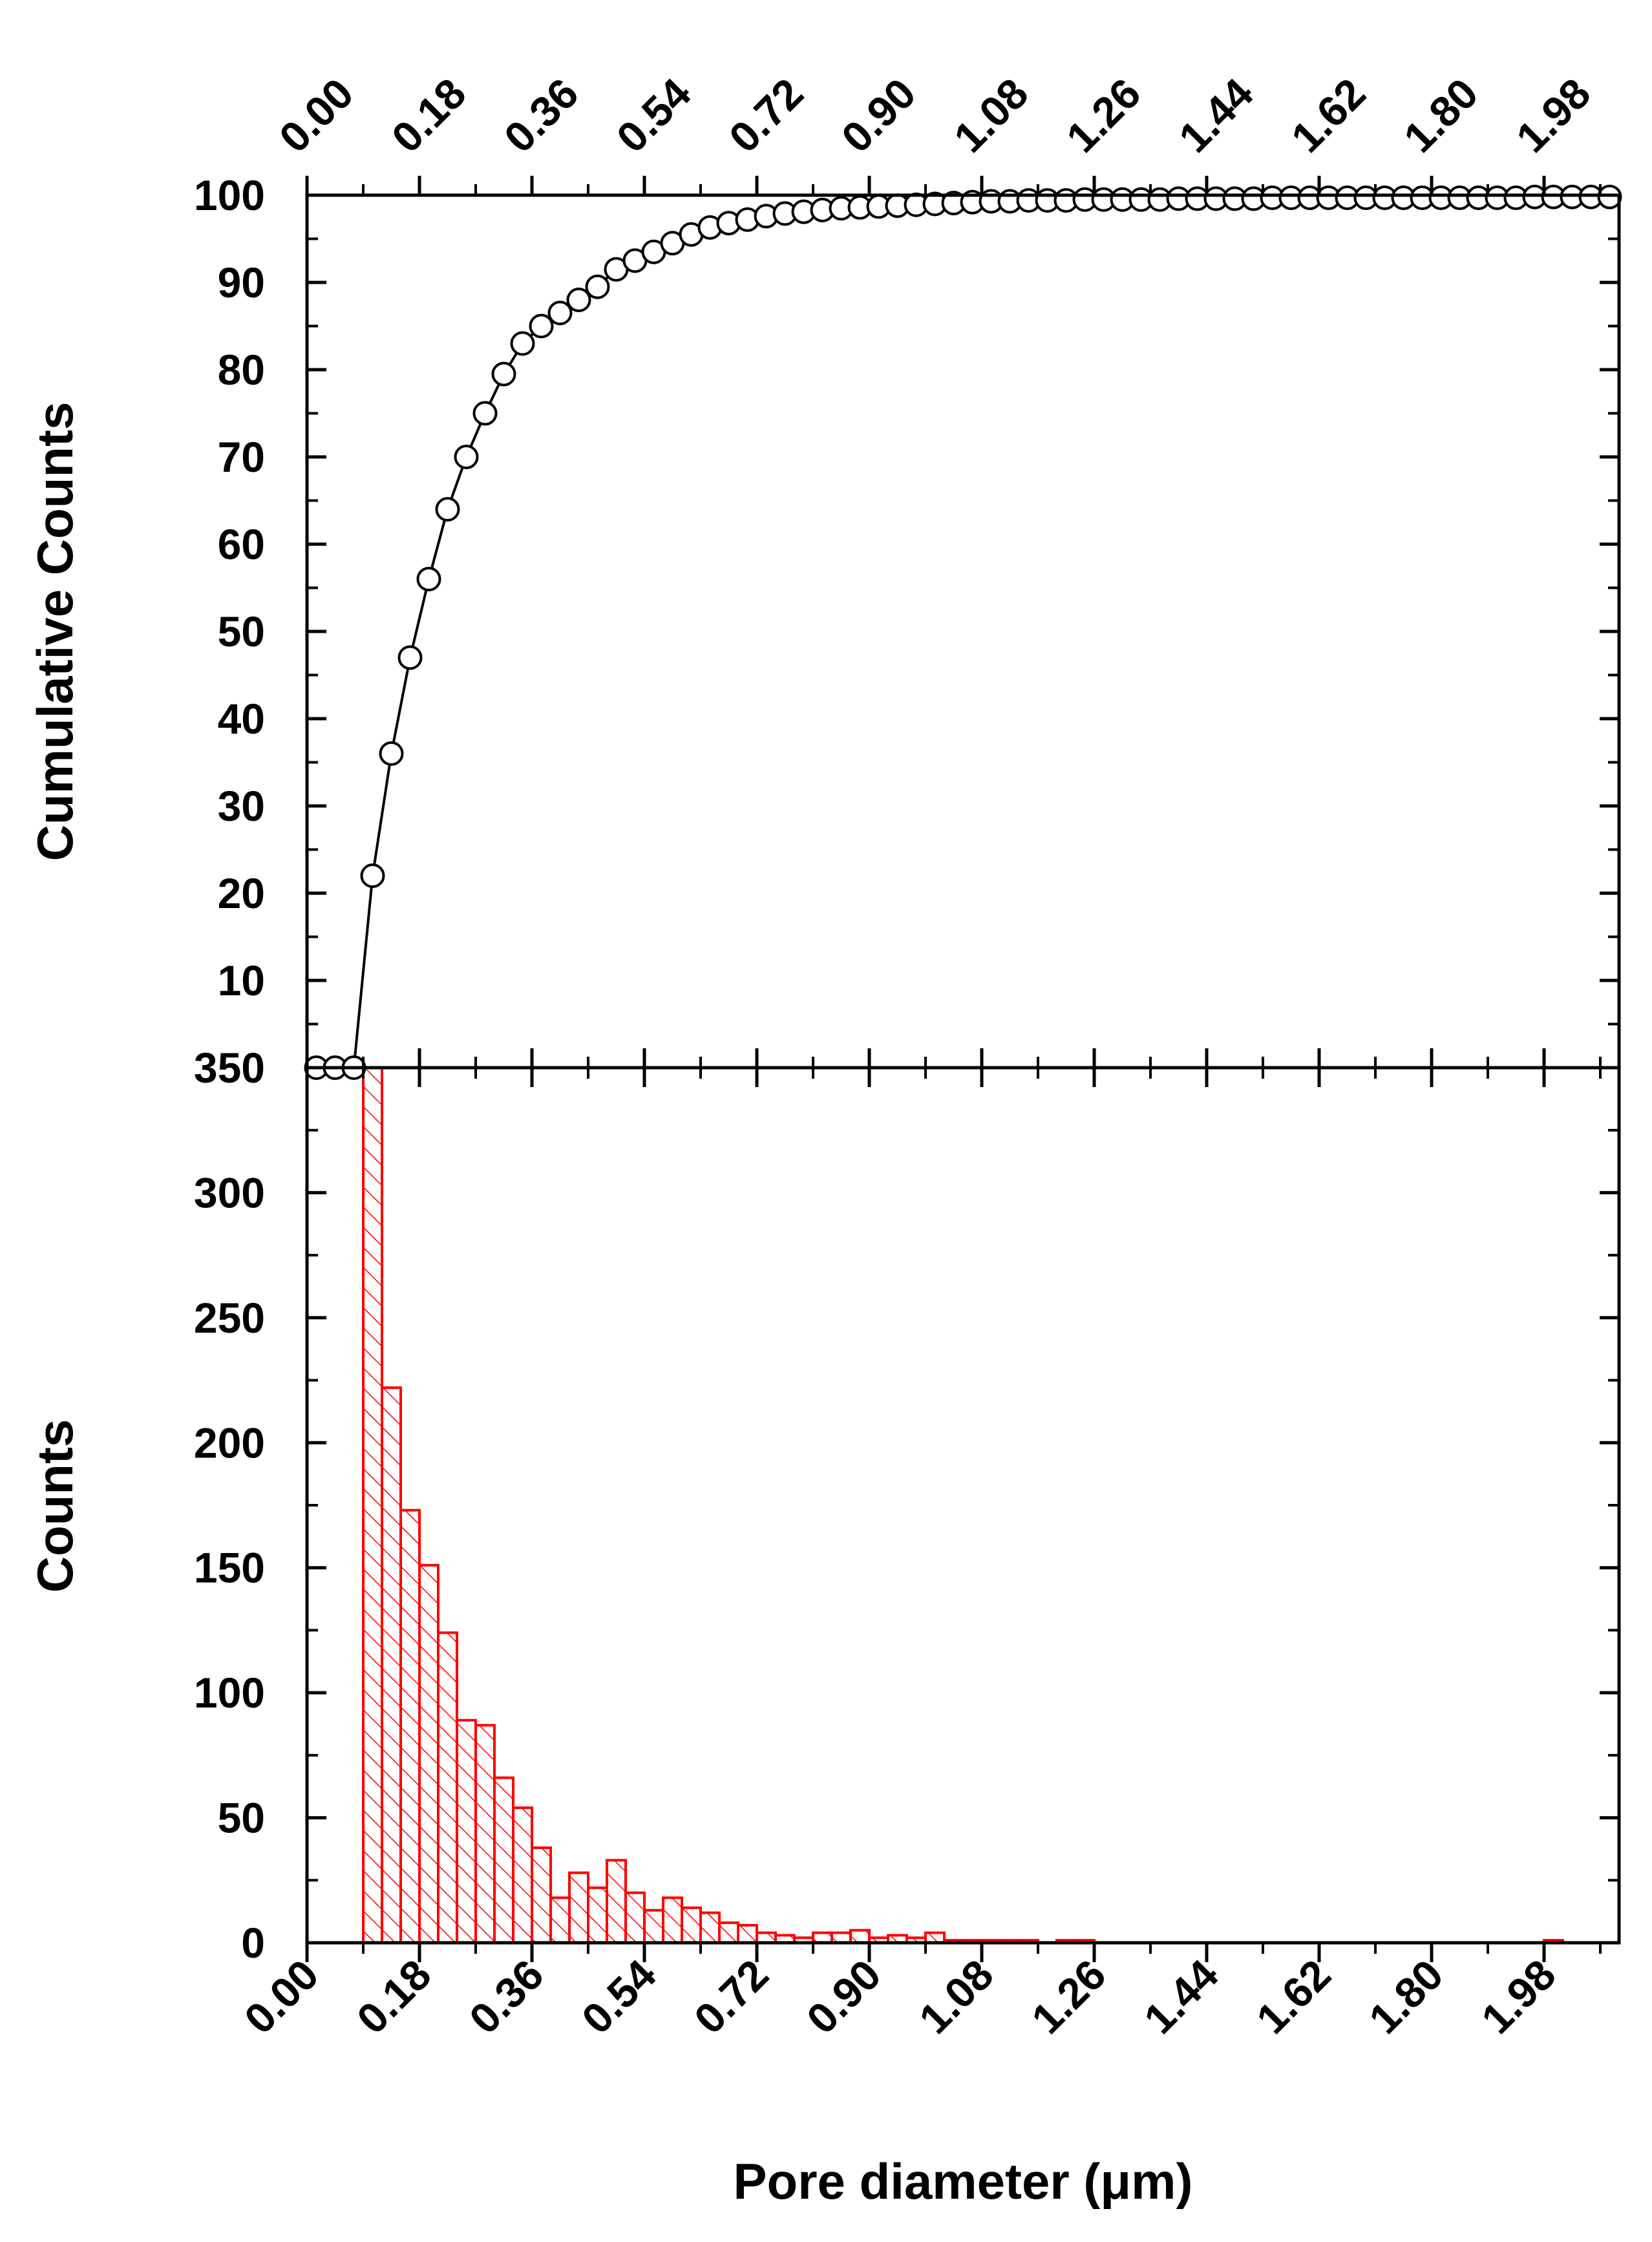 This screenshot has height=2242, width=1652. I want to click on y-tick-label-bottom: 100, so click(229, 1693).